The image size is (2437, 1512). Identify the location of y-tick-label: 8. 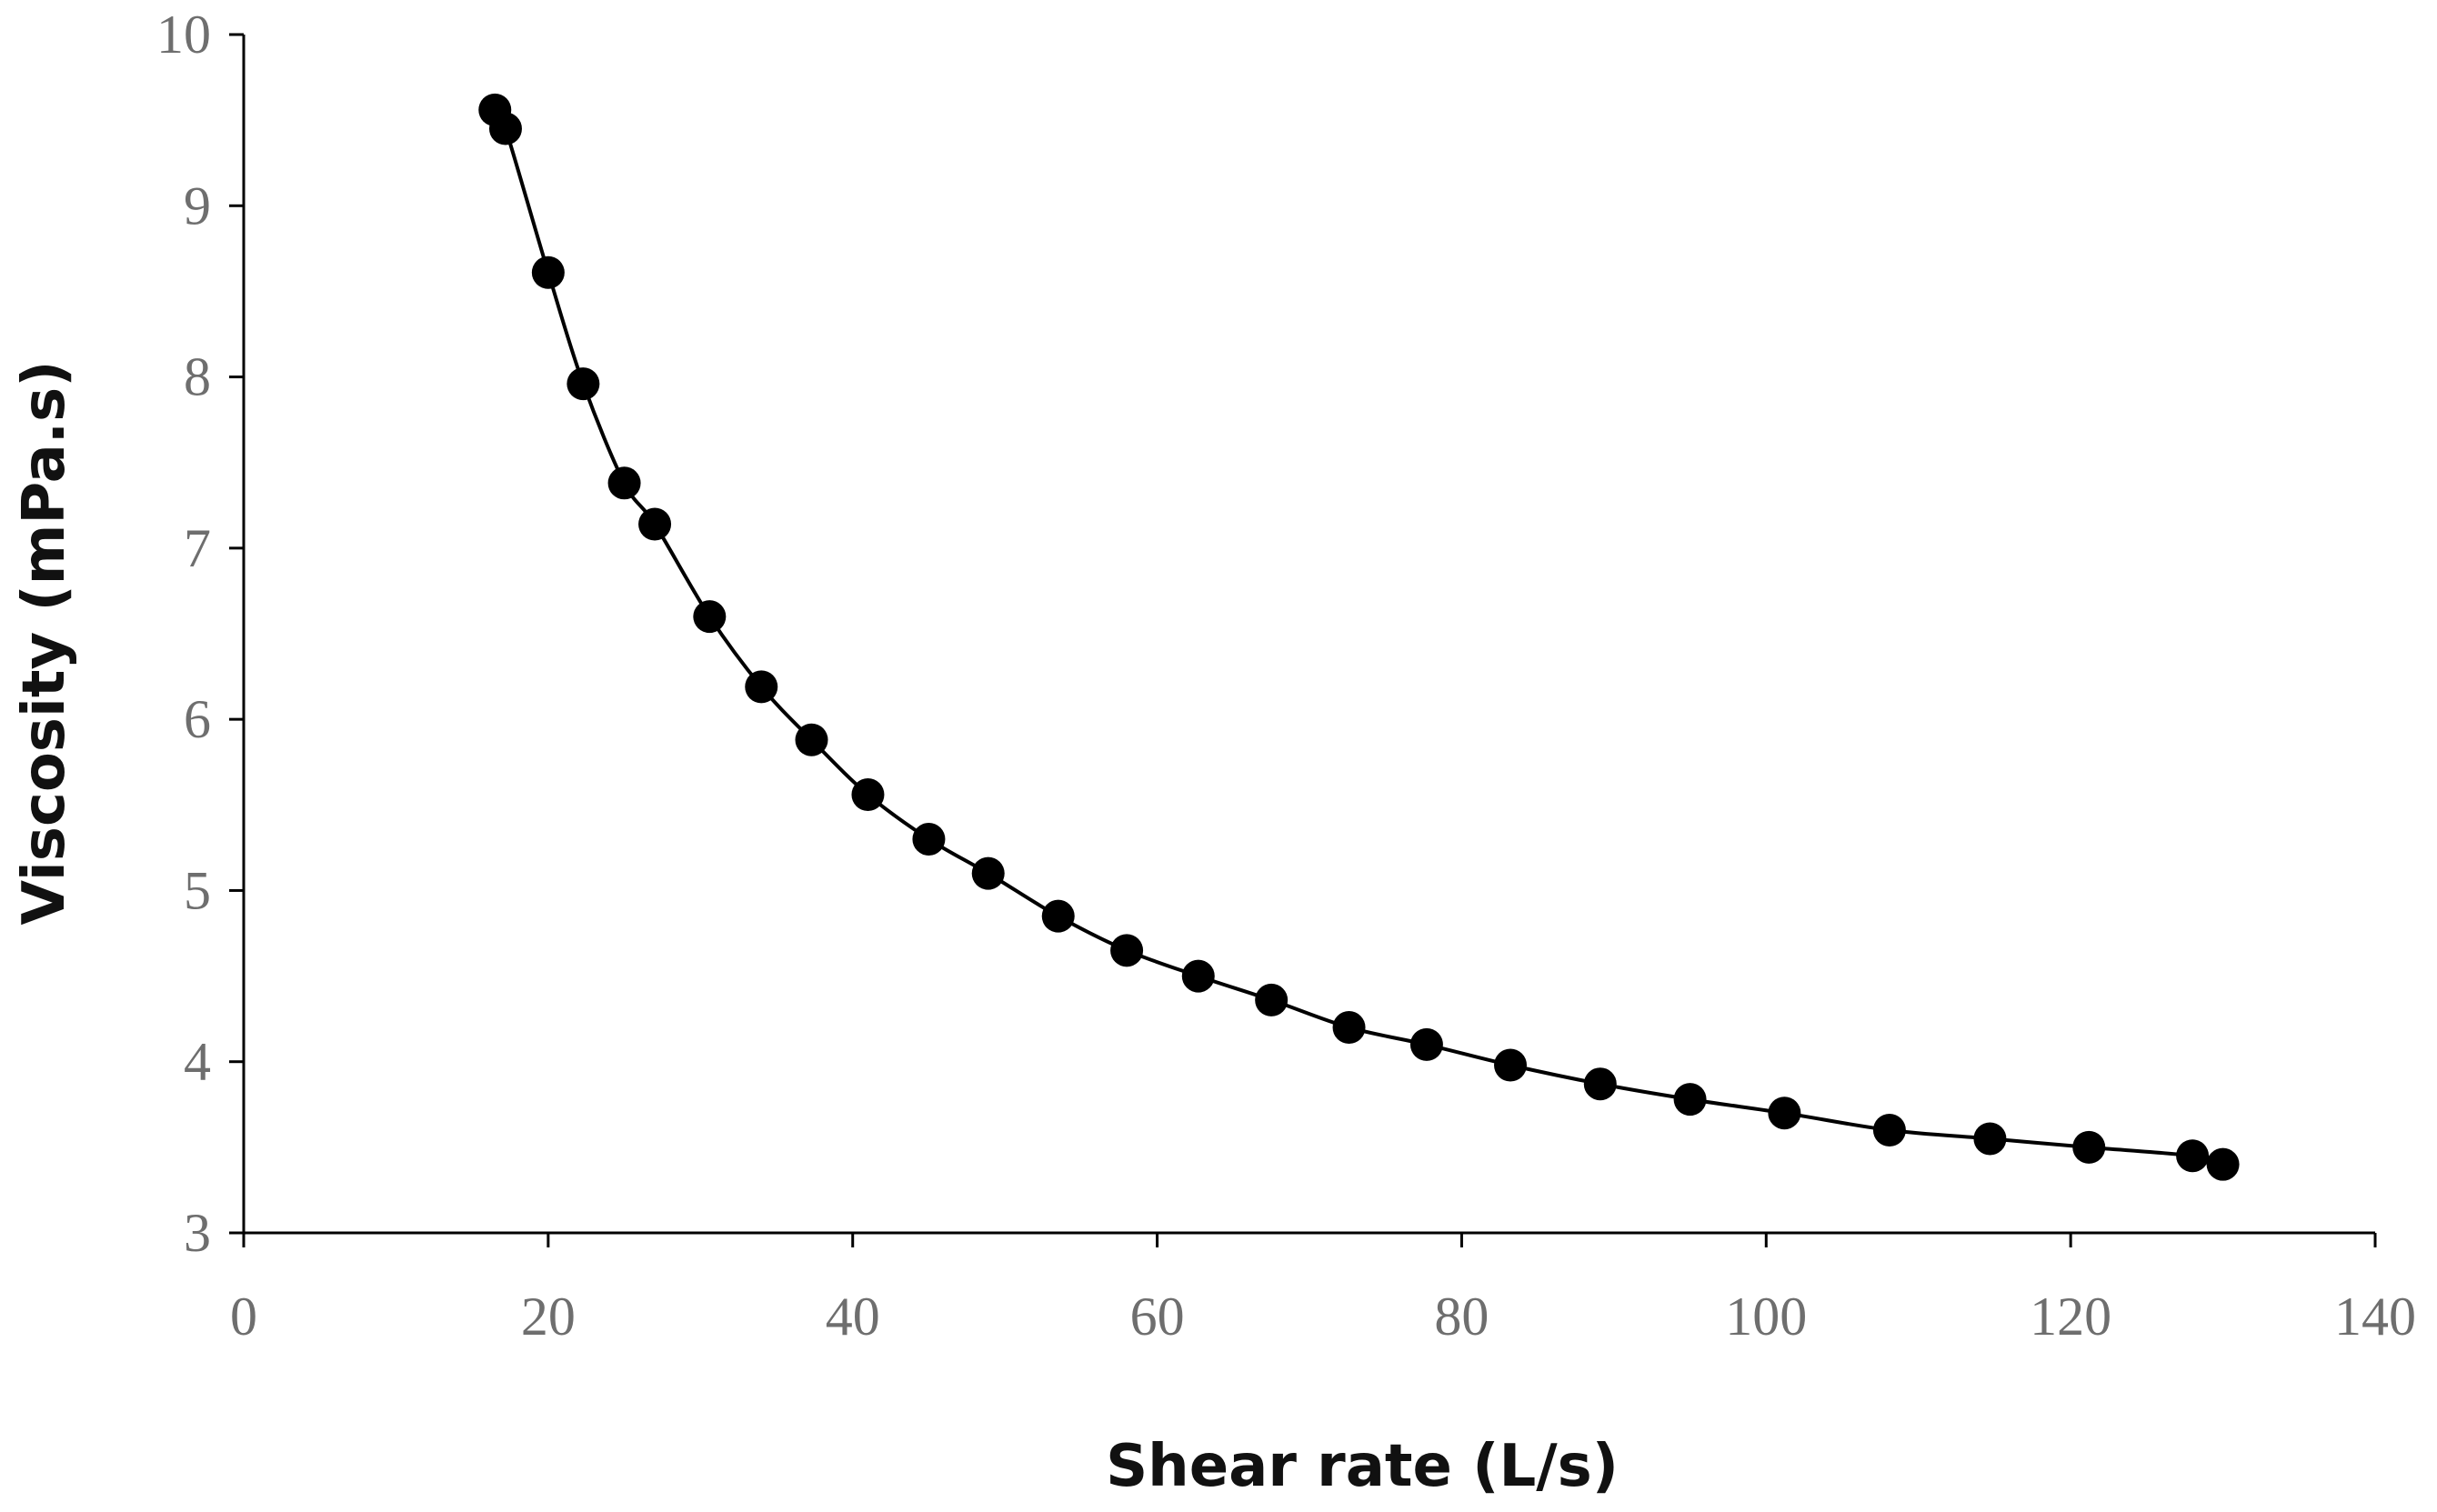
(197, 377).